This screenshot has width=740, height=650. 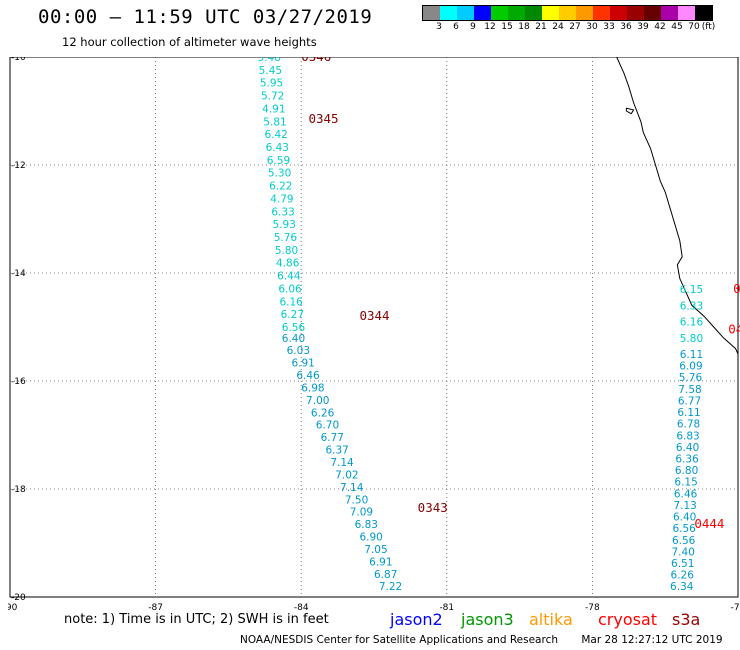 I want to click on wave-height-value: 7.13, so click(x=684, y=506).